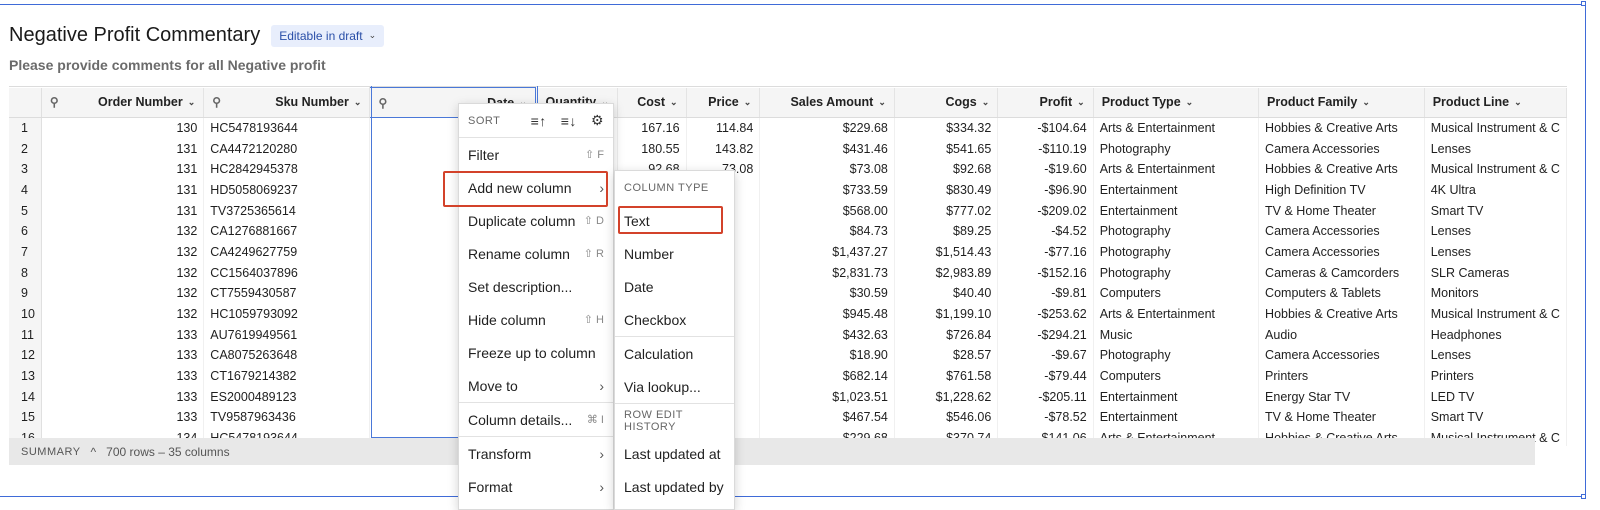 This screenshot has width=1600, height=510. Describe the element at coordinates (723, 102) in the screenshot. I see `column-header-price: Price ⌄` at that location.